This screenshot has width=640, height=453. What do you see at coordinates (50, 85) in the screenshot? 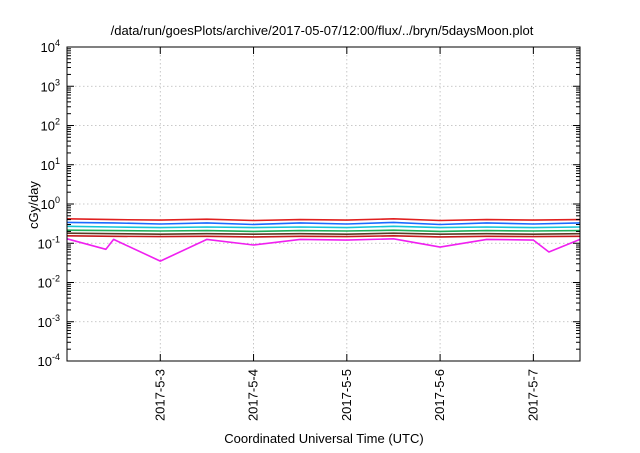
I see `y-tick-label: 10³` at bounding box center [50, 85].